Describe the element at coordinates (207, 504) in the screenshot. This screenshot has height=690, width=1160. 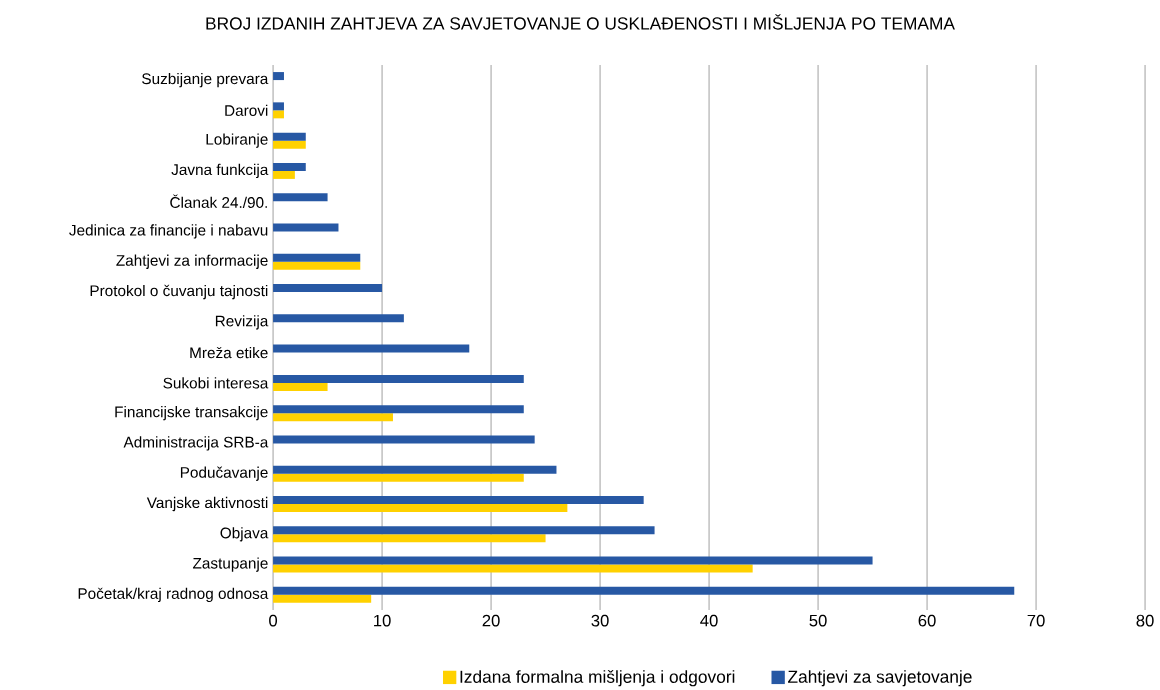
I see `y-tick-label: Vanjske aktivnosti` at that location.